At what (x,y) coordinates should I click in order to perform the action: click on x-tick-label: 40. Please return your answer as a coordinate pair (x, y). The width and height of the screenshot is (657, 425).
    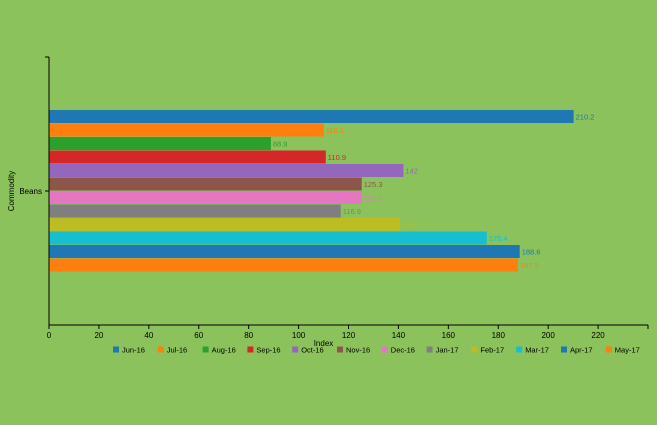
    Looking at the image, I should click on (148, 335).